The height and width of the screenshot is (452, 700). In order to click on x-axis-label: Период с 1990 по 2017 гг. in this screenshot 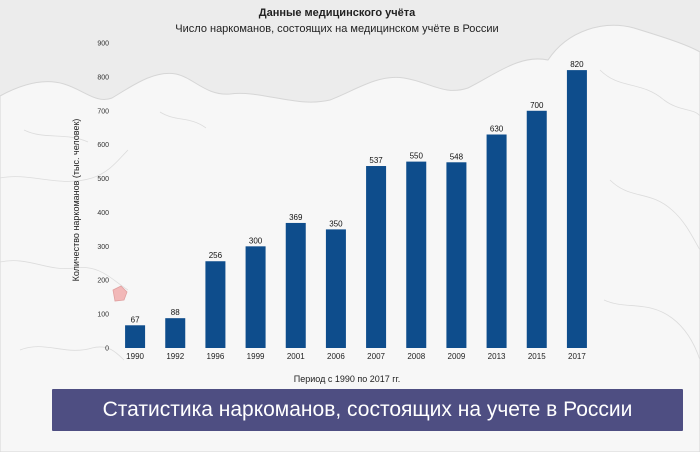, I will do `click(347, 379)`.